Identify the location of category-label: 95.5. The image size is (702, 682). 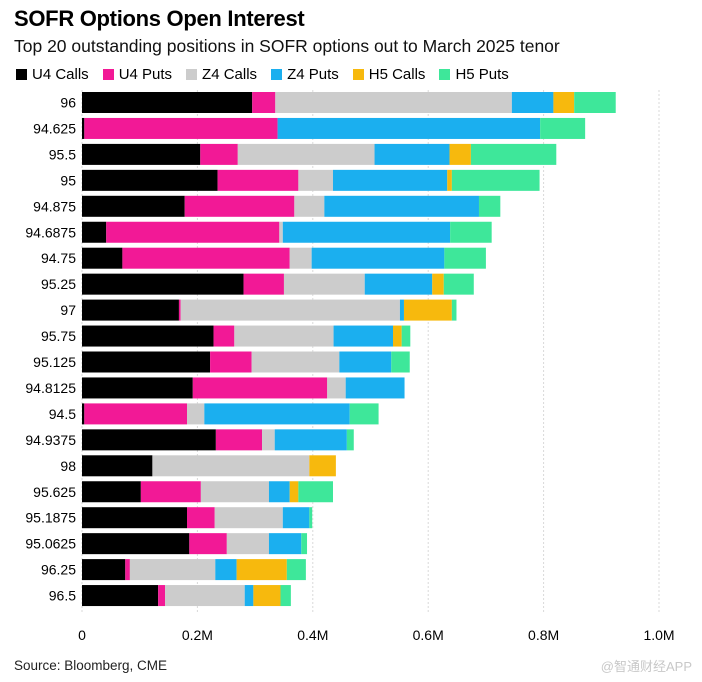
(62, 154).